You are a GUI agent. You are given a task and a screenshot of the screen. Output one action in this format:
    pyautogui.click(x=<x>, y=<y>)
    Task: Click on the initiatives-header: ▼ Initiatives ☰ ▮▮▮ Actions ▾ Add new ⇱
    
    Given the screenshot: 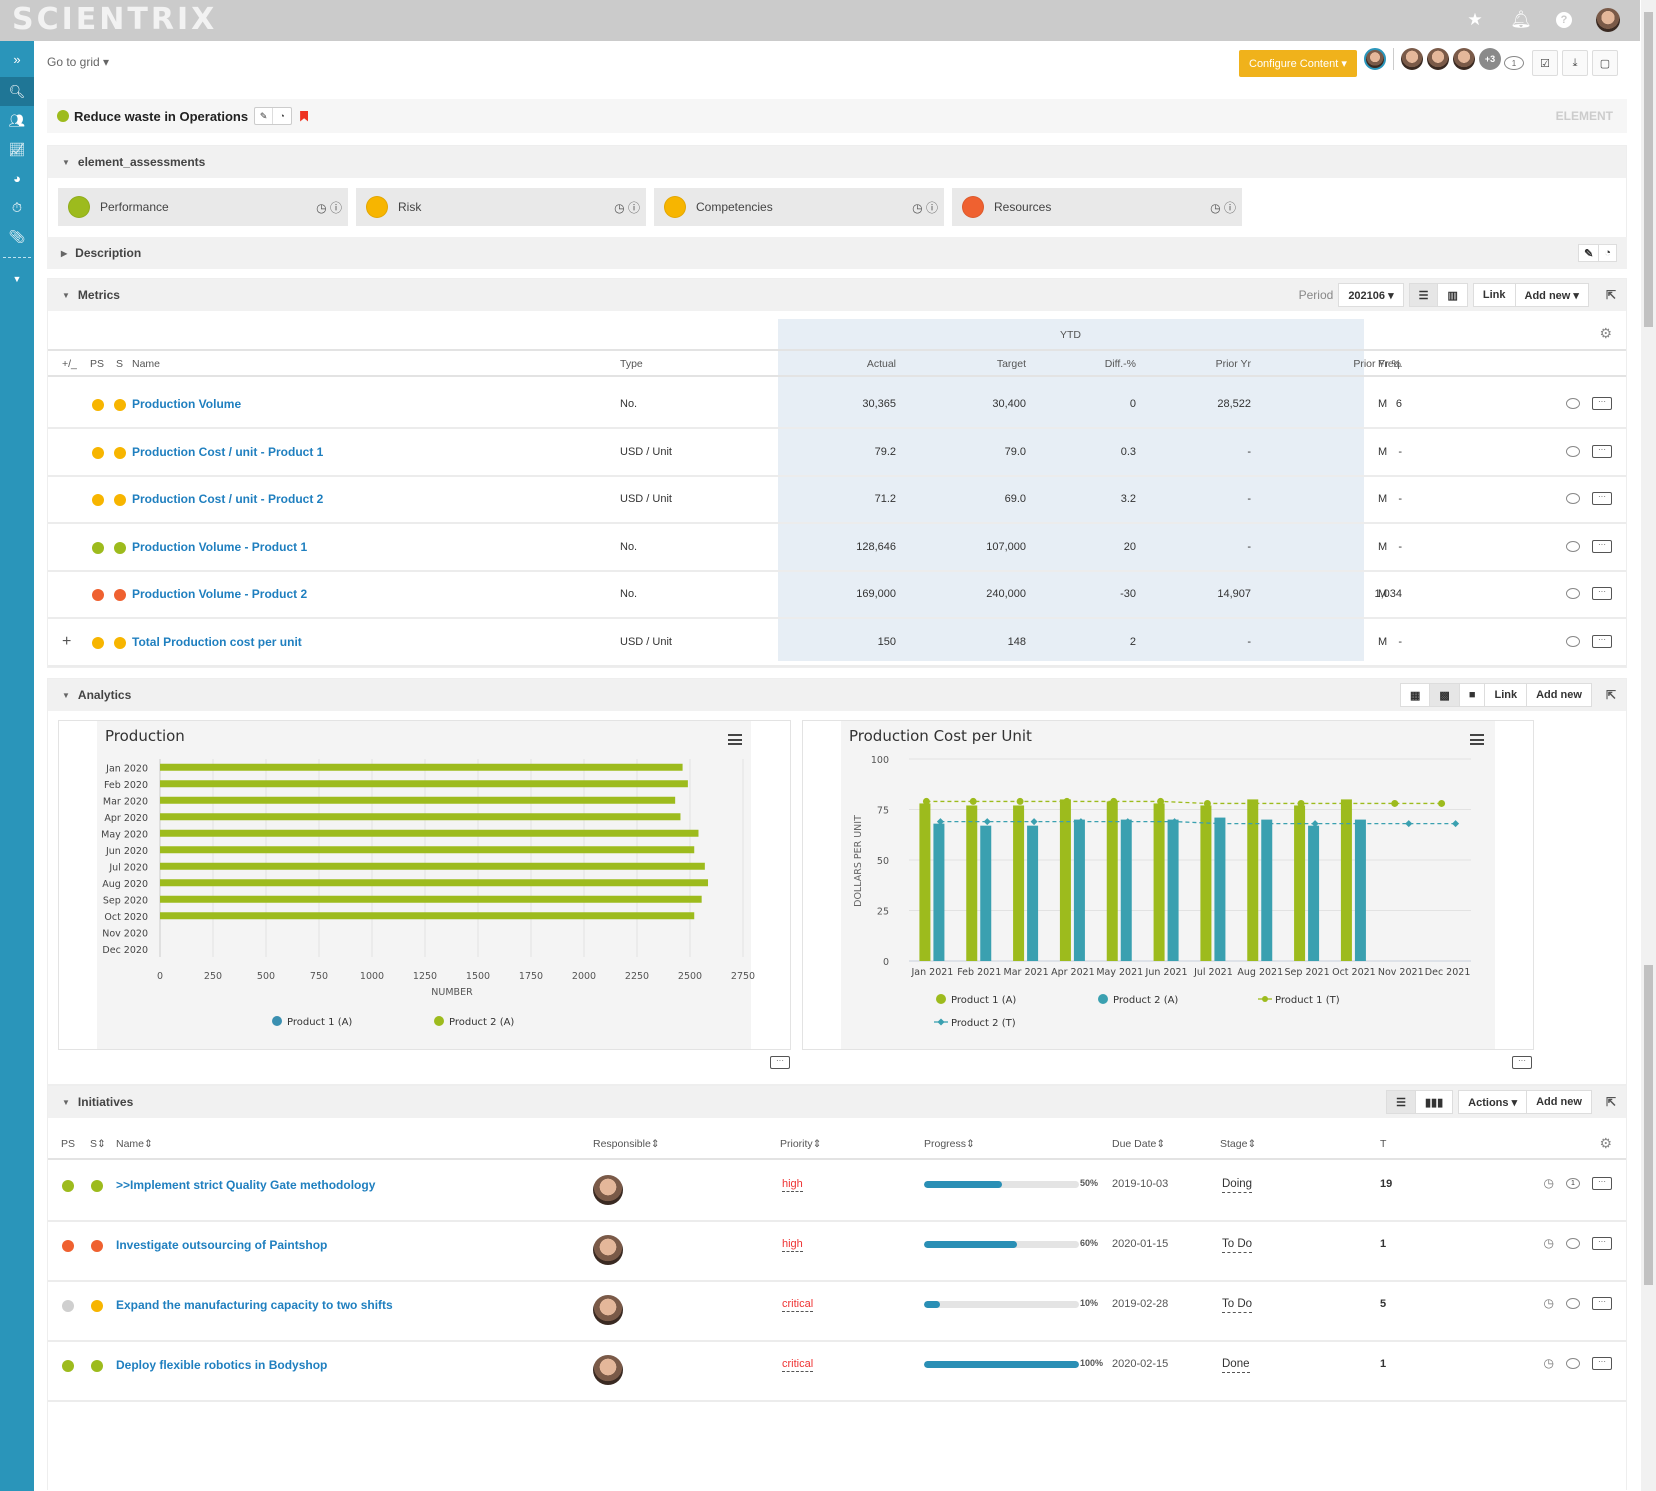 What is the action you would take?
    pyautogui.click(x=837, y=1102)
    